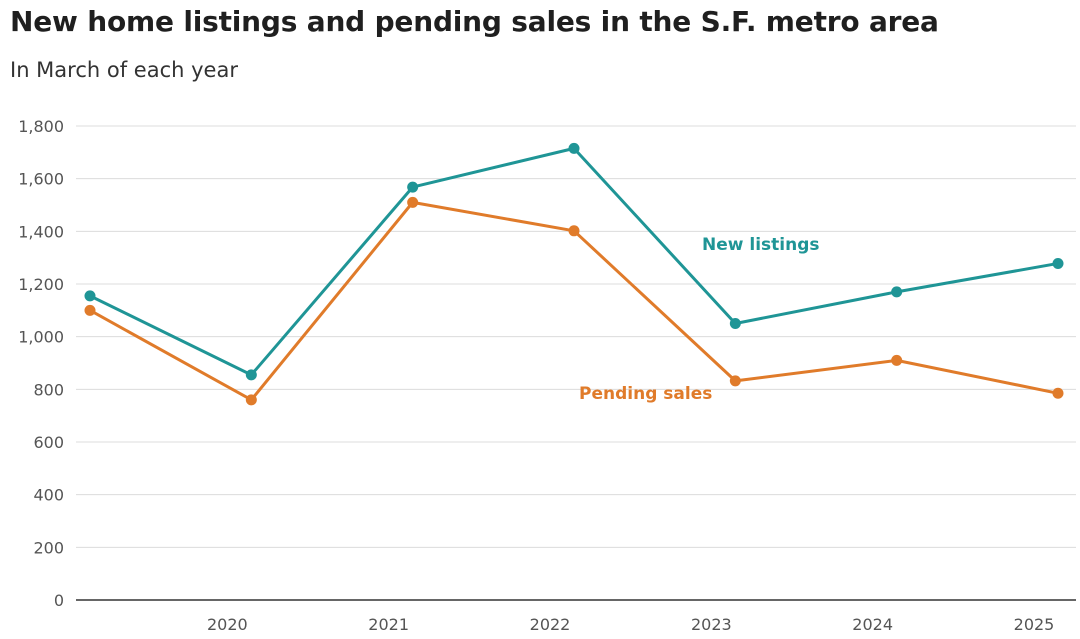 Image resolution: width=1080 pixels, height=639 pixels. I want to click on point-pending-sales-2022, so click(574, 231).